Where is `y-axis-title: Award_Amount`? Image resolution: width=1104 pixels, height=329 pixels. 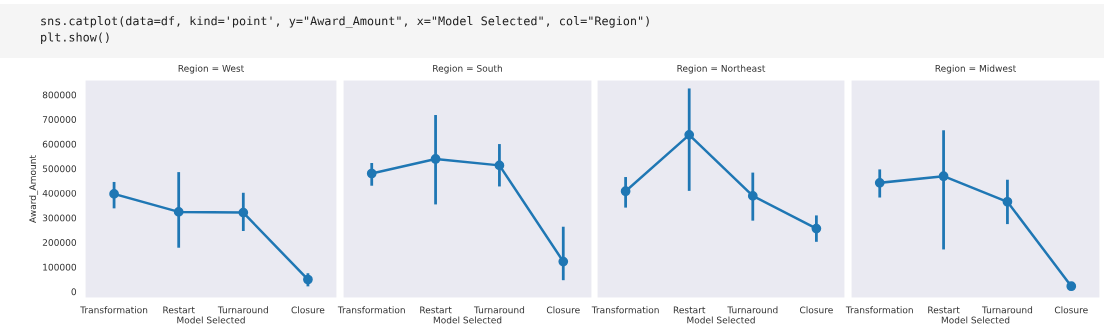 y-axis-title: Award_Amount is located at coordinates (34, 189).